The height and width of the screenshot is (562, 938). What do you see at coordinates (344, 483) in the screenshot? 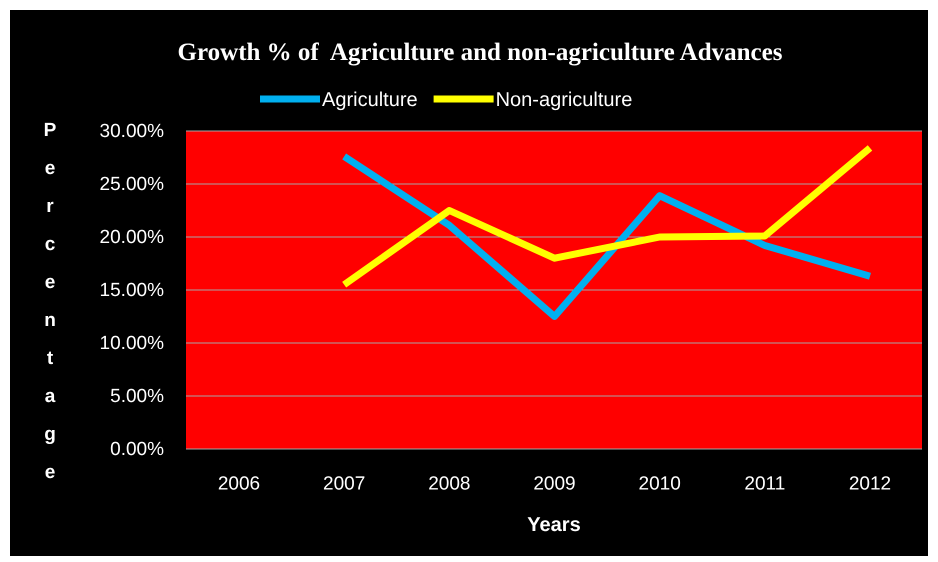
I see `x-tick-label: 2007` at bounding box center [344, 483].